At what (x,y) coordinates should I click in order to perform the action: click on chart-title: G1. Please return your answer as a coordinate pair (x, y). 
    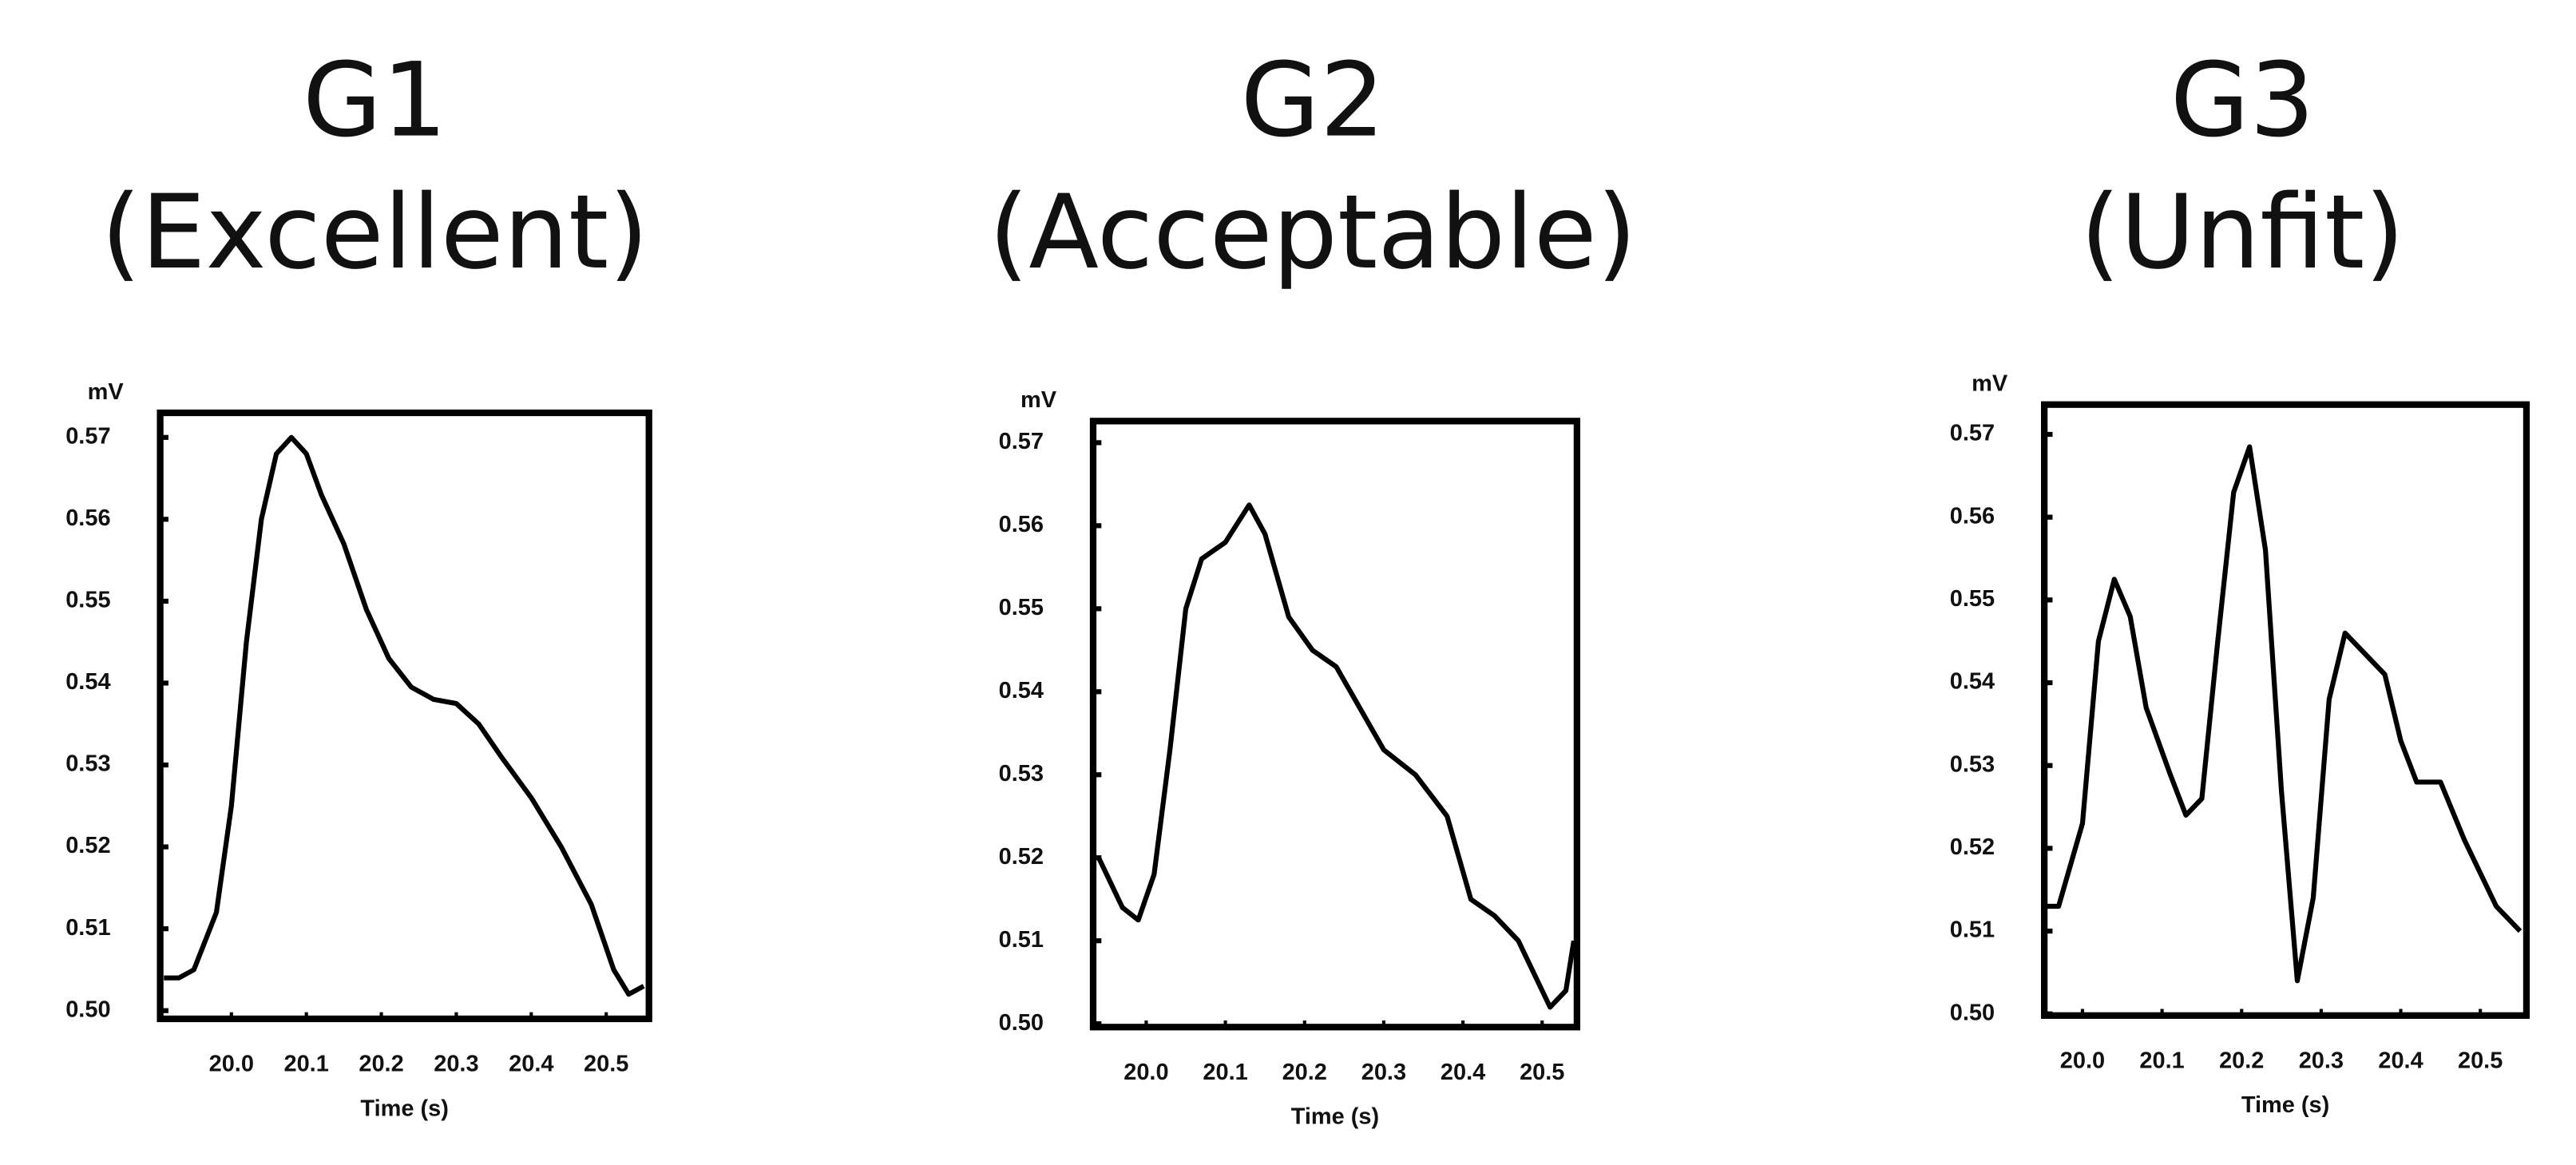
    Looking at the image, I should click on (375, 101).